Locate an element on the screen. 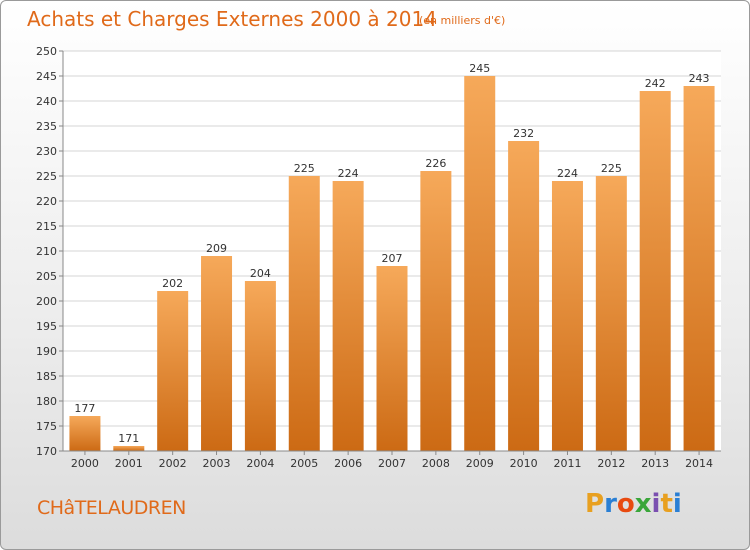  bar-2000 is located at coordinates (85, 433).